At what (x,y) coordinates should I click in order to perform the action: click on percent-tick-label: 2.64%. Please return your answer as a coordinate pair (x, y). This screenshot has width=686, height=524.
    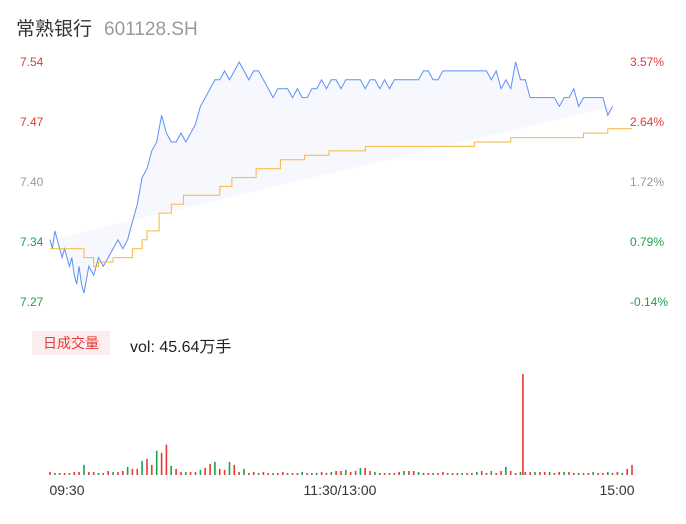
    Looking at the image, I should click on (647, 122).